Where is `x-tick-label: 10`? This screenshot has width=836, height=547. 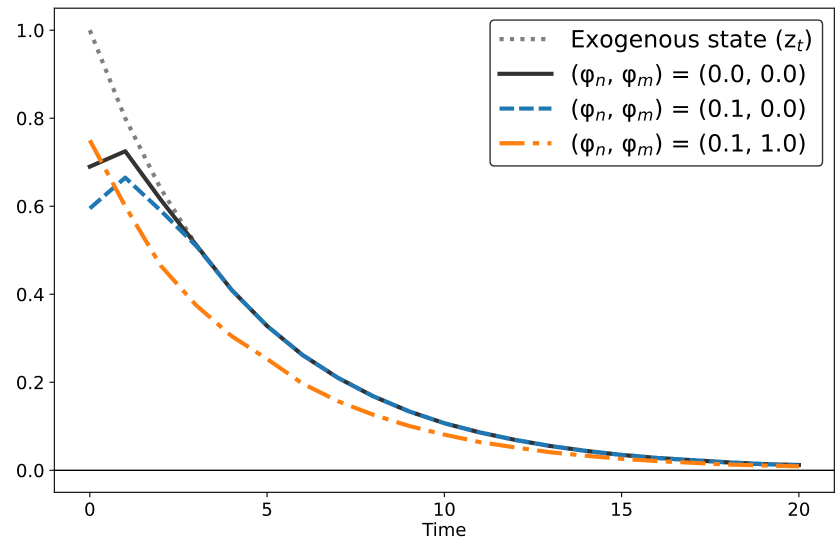 x-tick-label: 10 is located at coordinates (444, 509).